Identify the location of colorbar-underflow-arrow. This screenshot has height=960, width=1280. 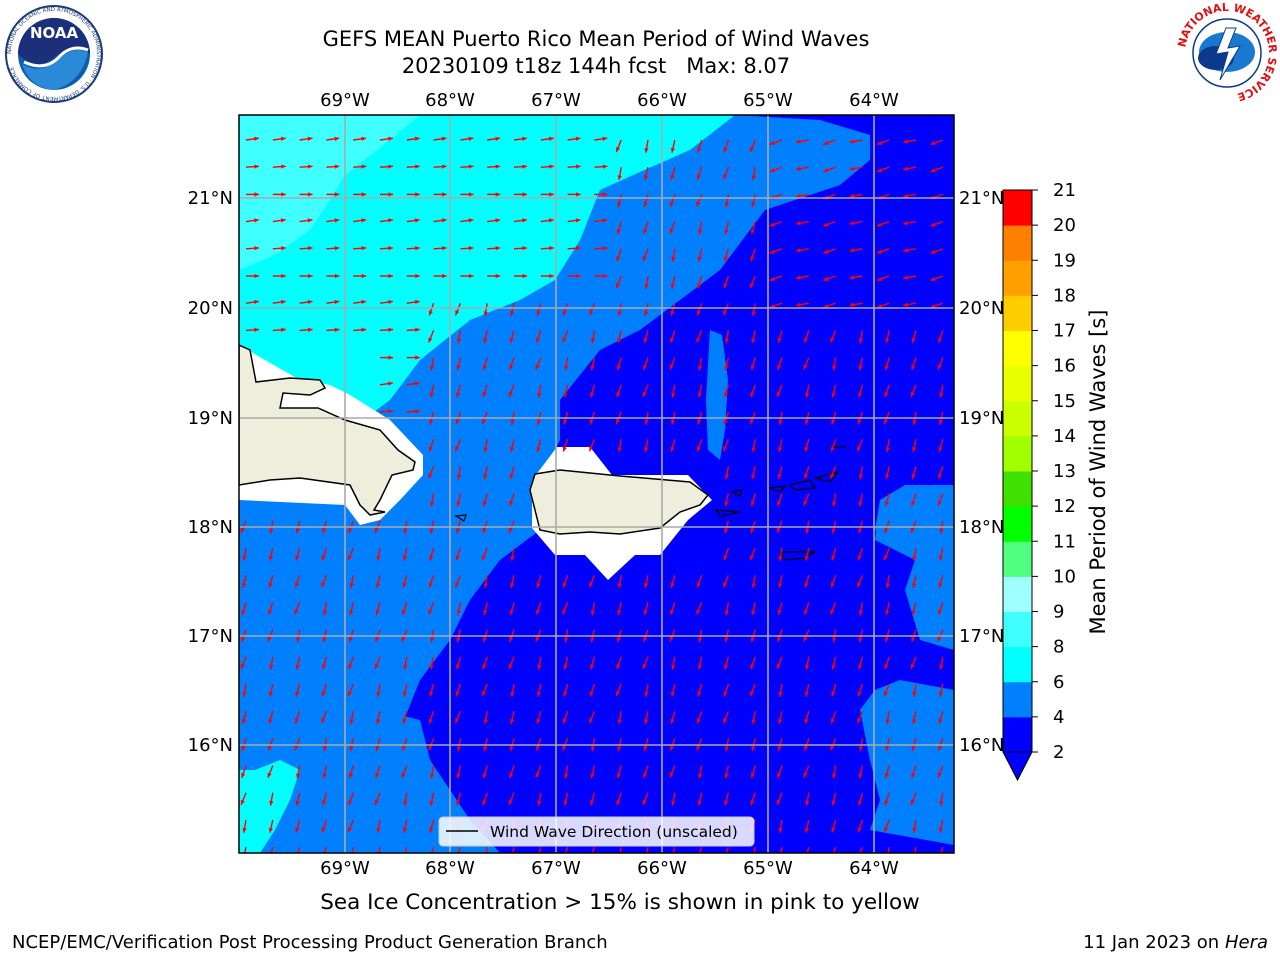
(1017, 766).